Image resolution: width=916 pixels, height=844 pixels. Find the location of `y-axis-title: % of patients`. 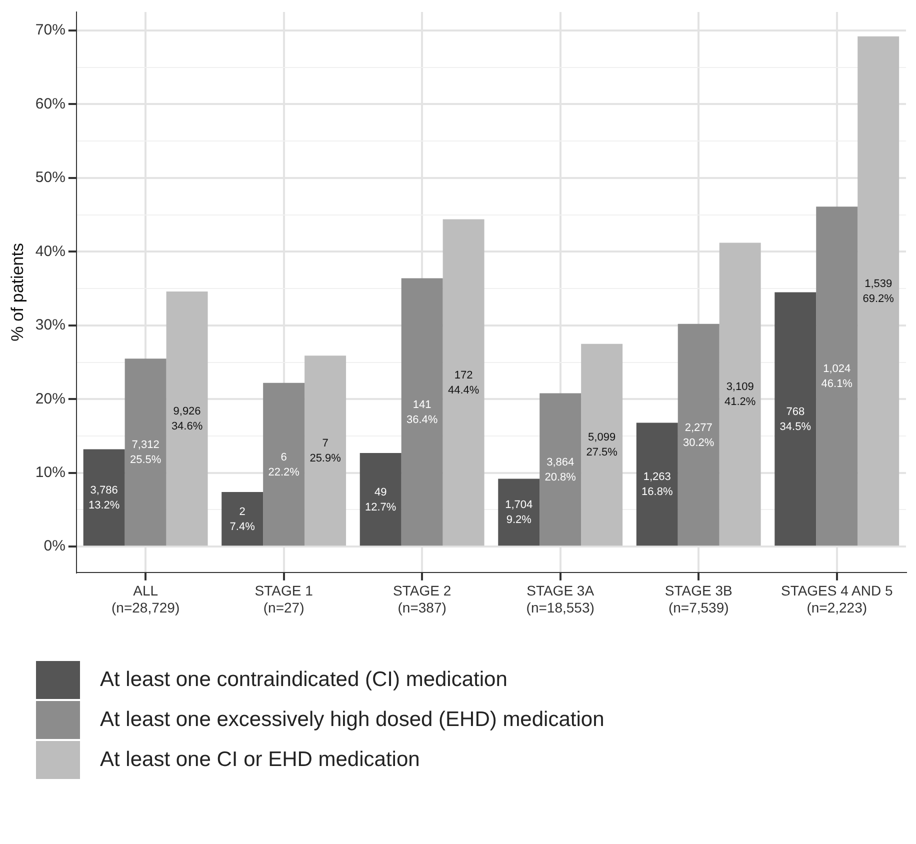

y-axis-title: % of patients is located at coordinates (17, 292).